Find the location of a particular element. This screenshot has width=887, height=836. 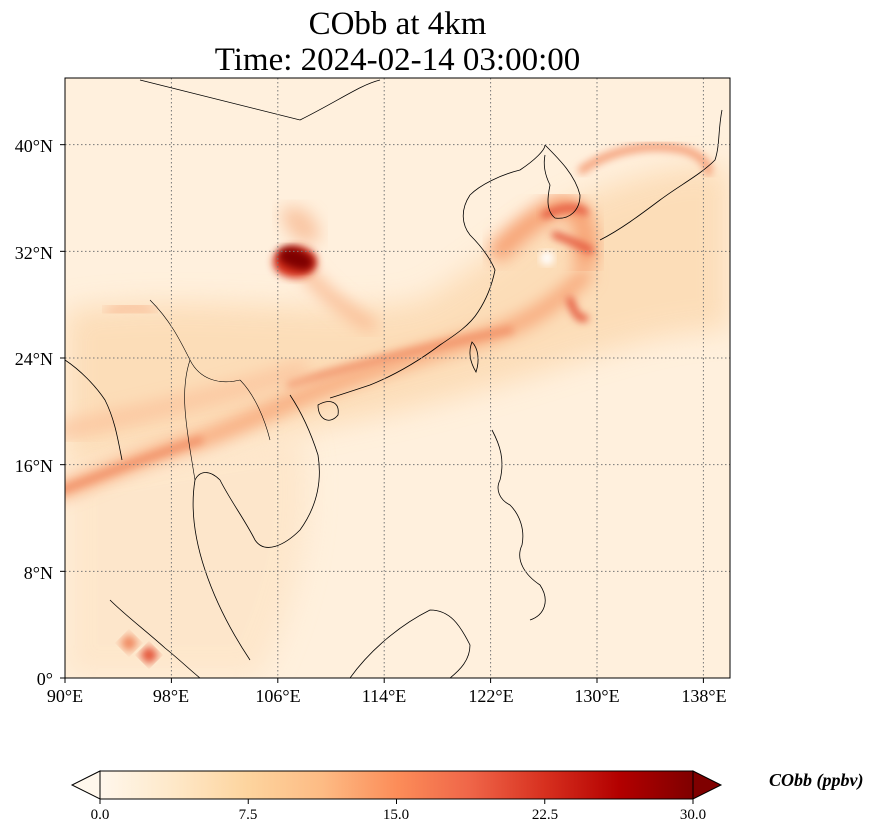

colorbar-ticks is located at coordinates (396, 801).